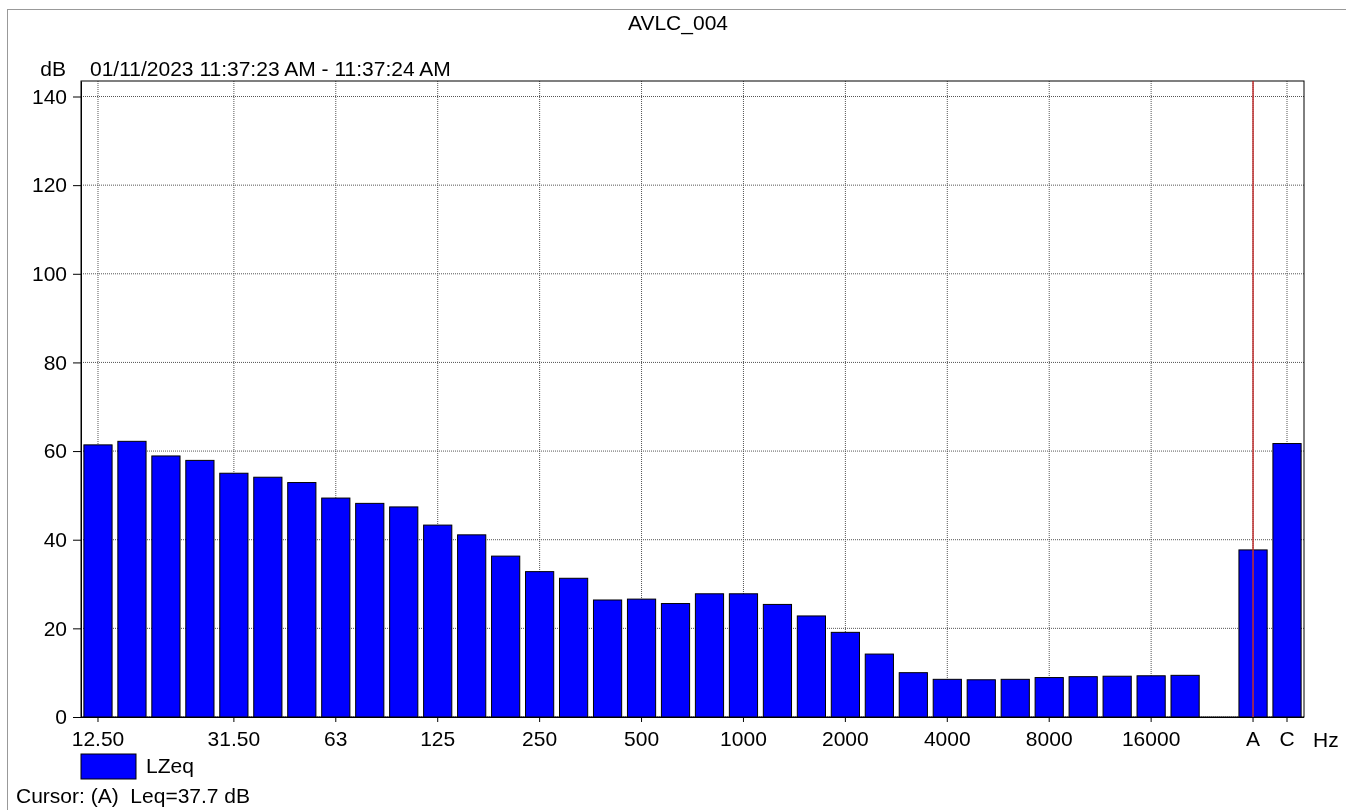 This screenshot has height=810, width=1346. Describe the element at coordinates (55, 451) in the screenshot. I see `y-tick-label: 60` at that location.